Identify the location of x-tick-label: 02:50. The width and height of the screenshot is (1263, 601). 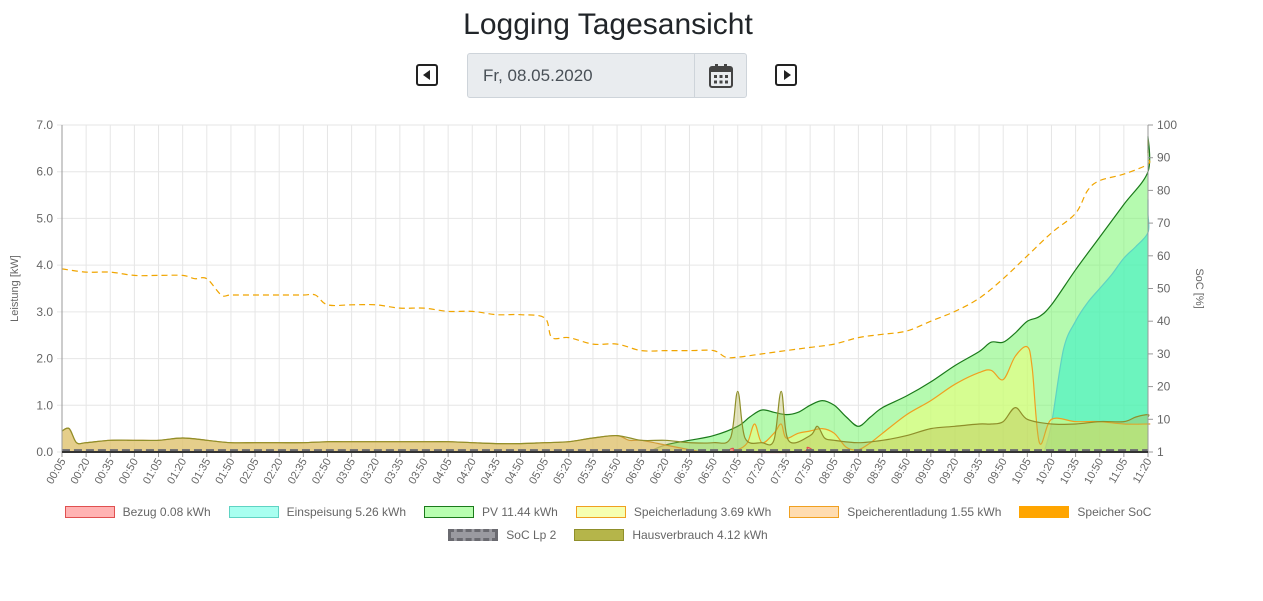
(322, 472).